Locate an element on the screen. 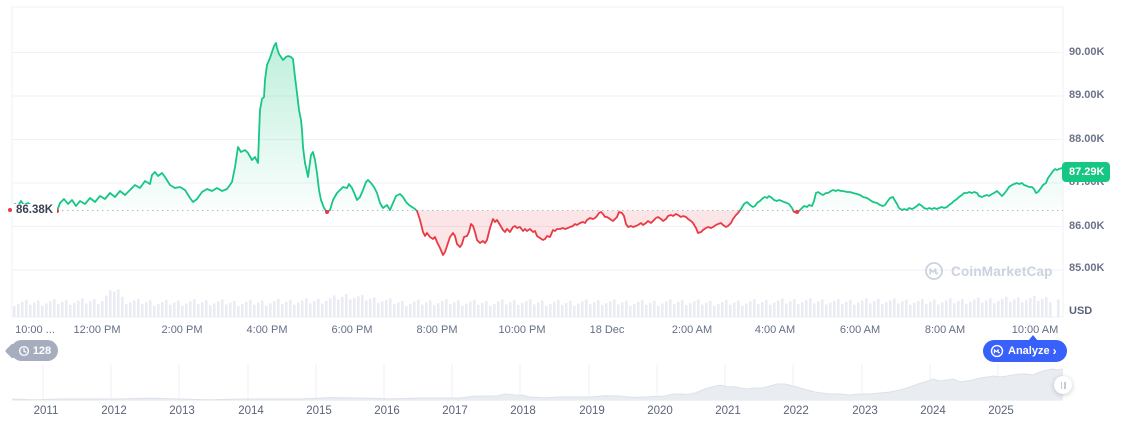 The height and width of the screenshot is (432, 1130). x-axis-tick: 18 Dec is located at coordinates (607, 330).